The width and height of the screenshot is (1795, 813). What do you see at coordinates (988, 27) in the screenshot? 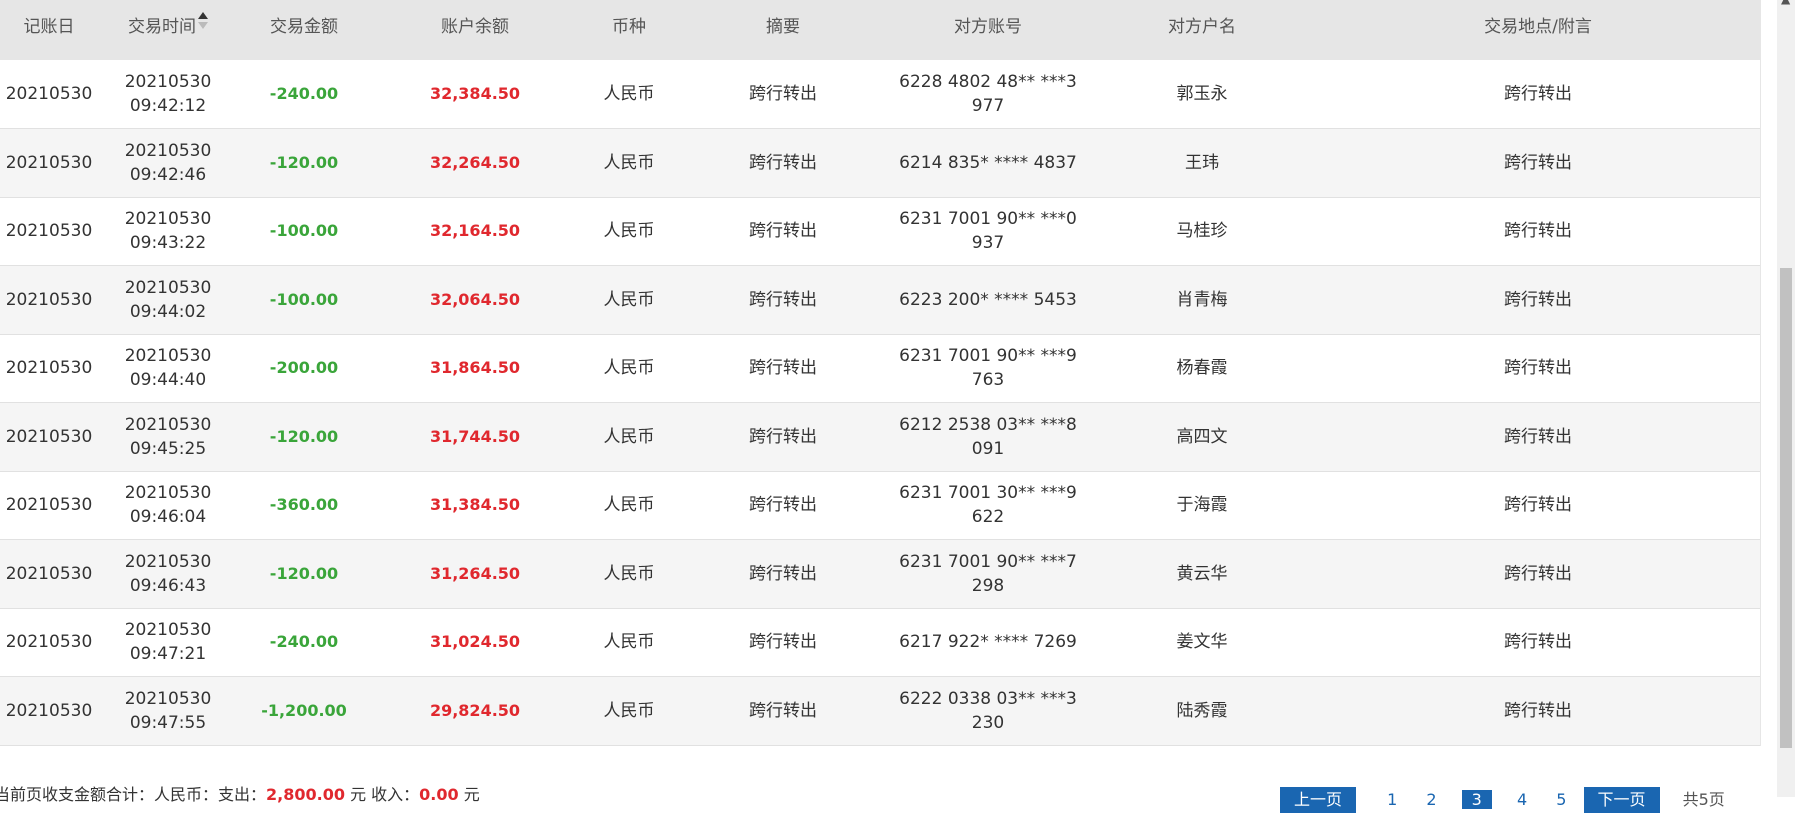
I see `header-counterparty-account: 对方账号` at bounding box center [988, 27].